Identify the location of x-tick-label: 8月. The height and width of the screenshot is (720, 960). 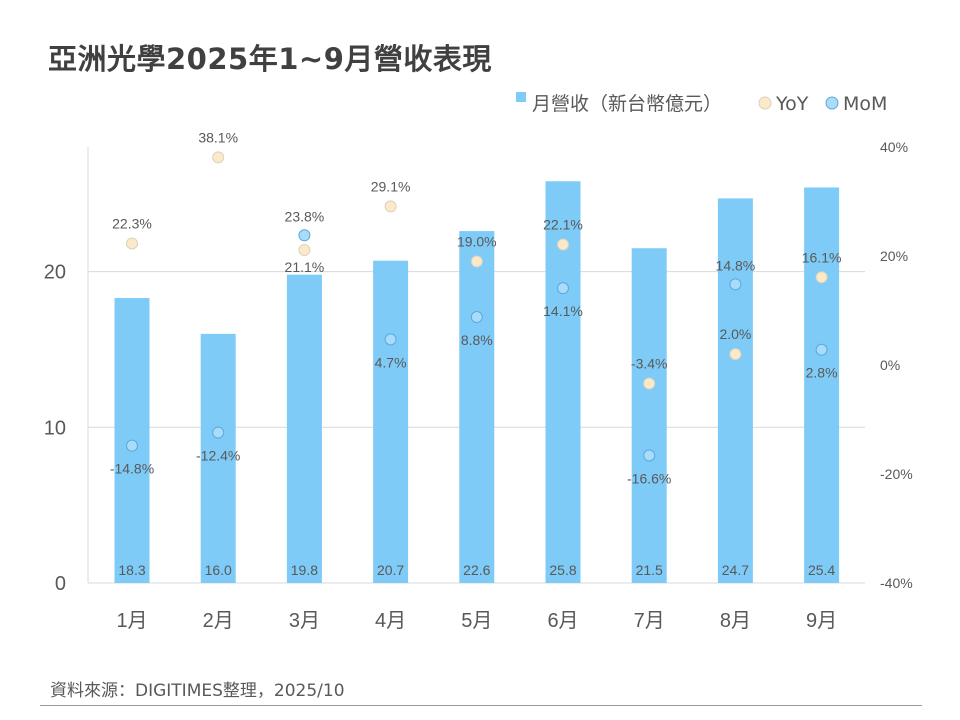
(735, 621).